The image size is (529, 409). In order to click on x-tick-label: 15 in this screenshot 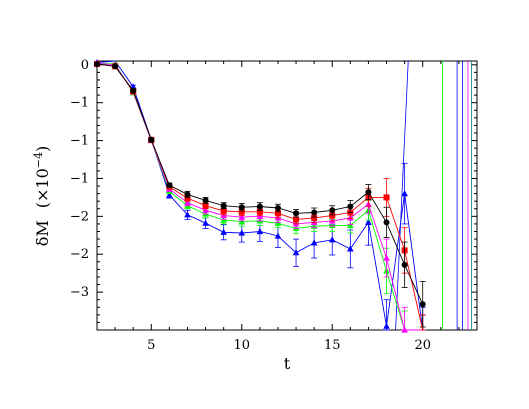, I will do `click(332, 345)`.